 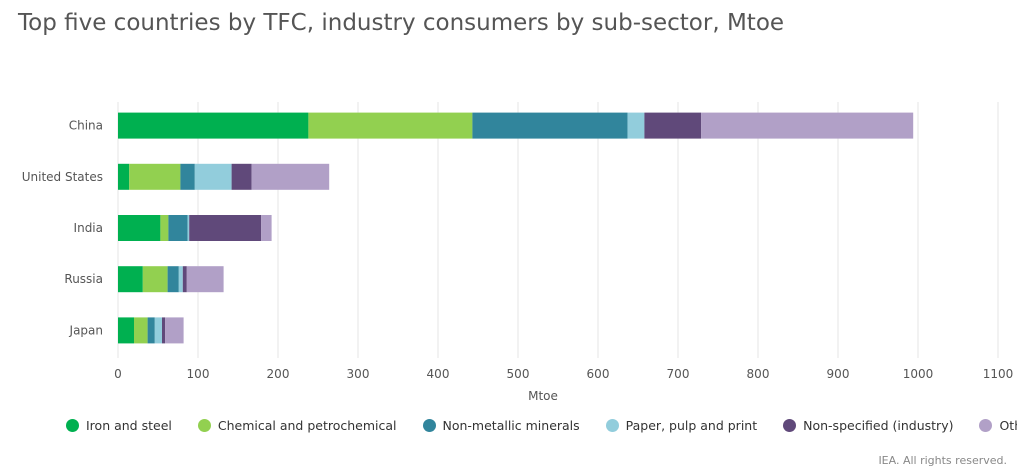 What do you see at coordinates (129, 425) in the screenshot?
I see `legend-label: Iron and steel` at bounding box center [129, 425].